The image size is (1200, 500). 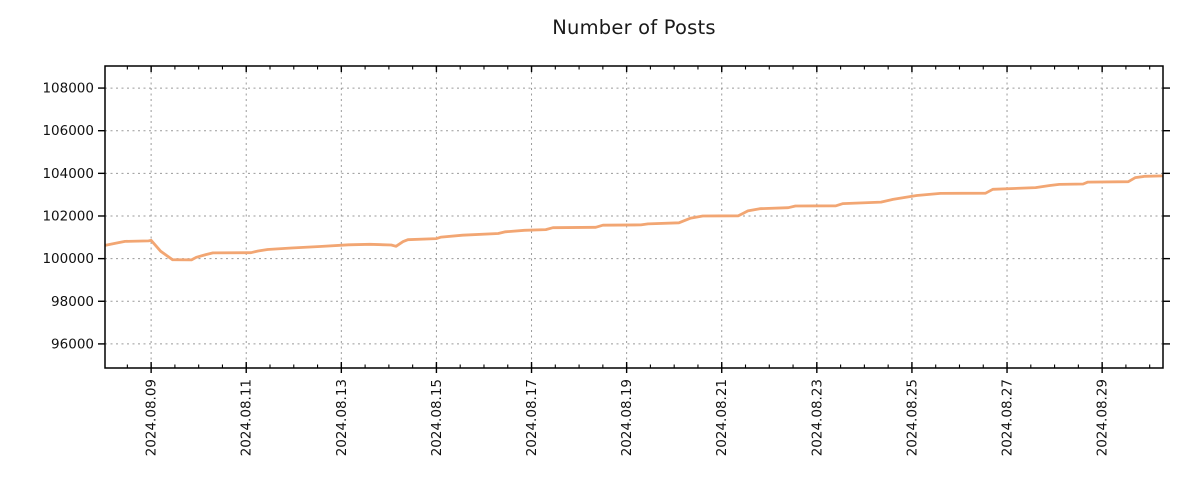 I want to click on y-tick-label: 96000, so click(x=72, y=344).